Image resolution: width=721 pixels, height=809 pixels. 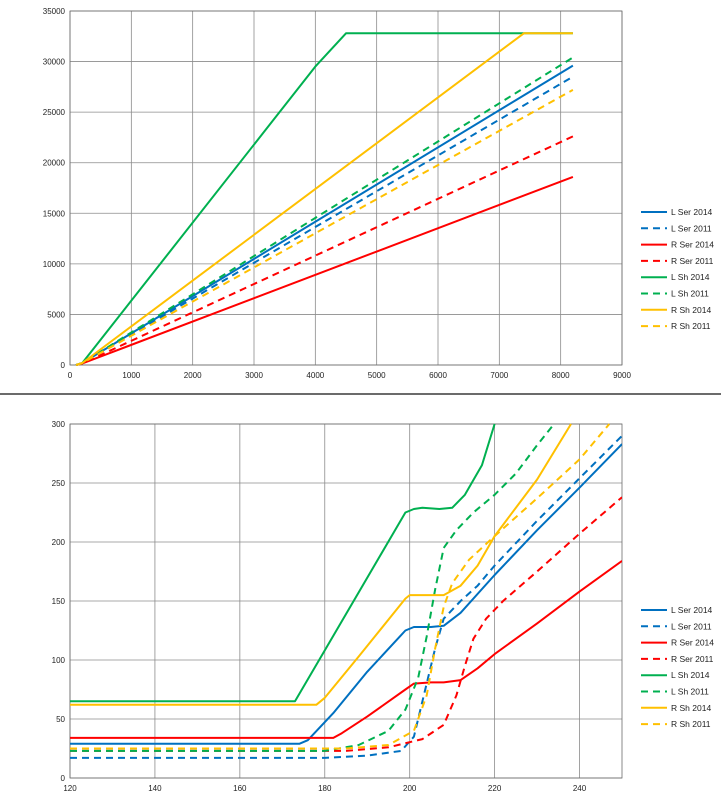 What do you see at coordinates (54, 11) in the screenshot?
I see `y-tick-label: 35000` at bounding box center [54, 11].